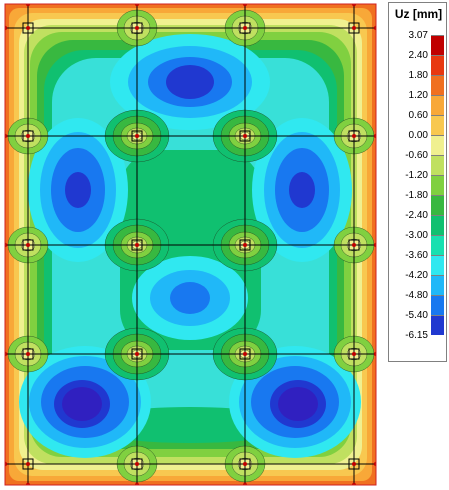  What do you see at coordinates (302, 190) in the screenshot?
I see `basin-right` at bounding box center [302, 190].